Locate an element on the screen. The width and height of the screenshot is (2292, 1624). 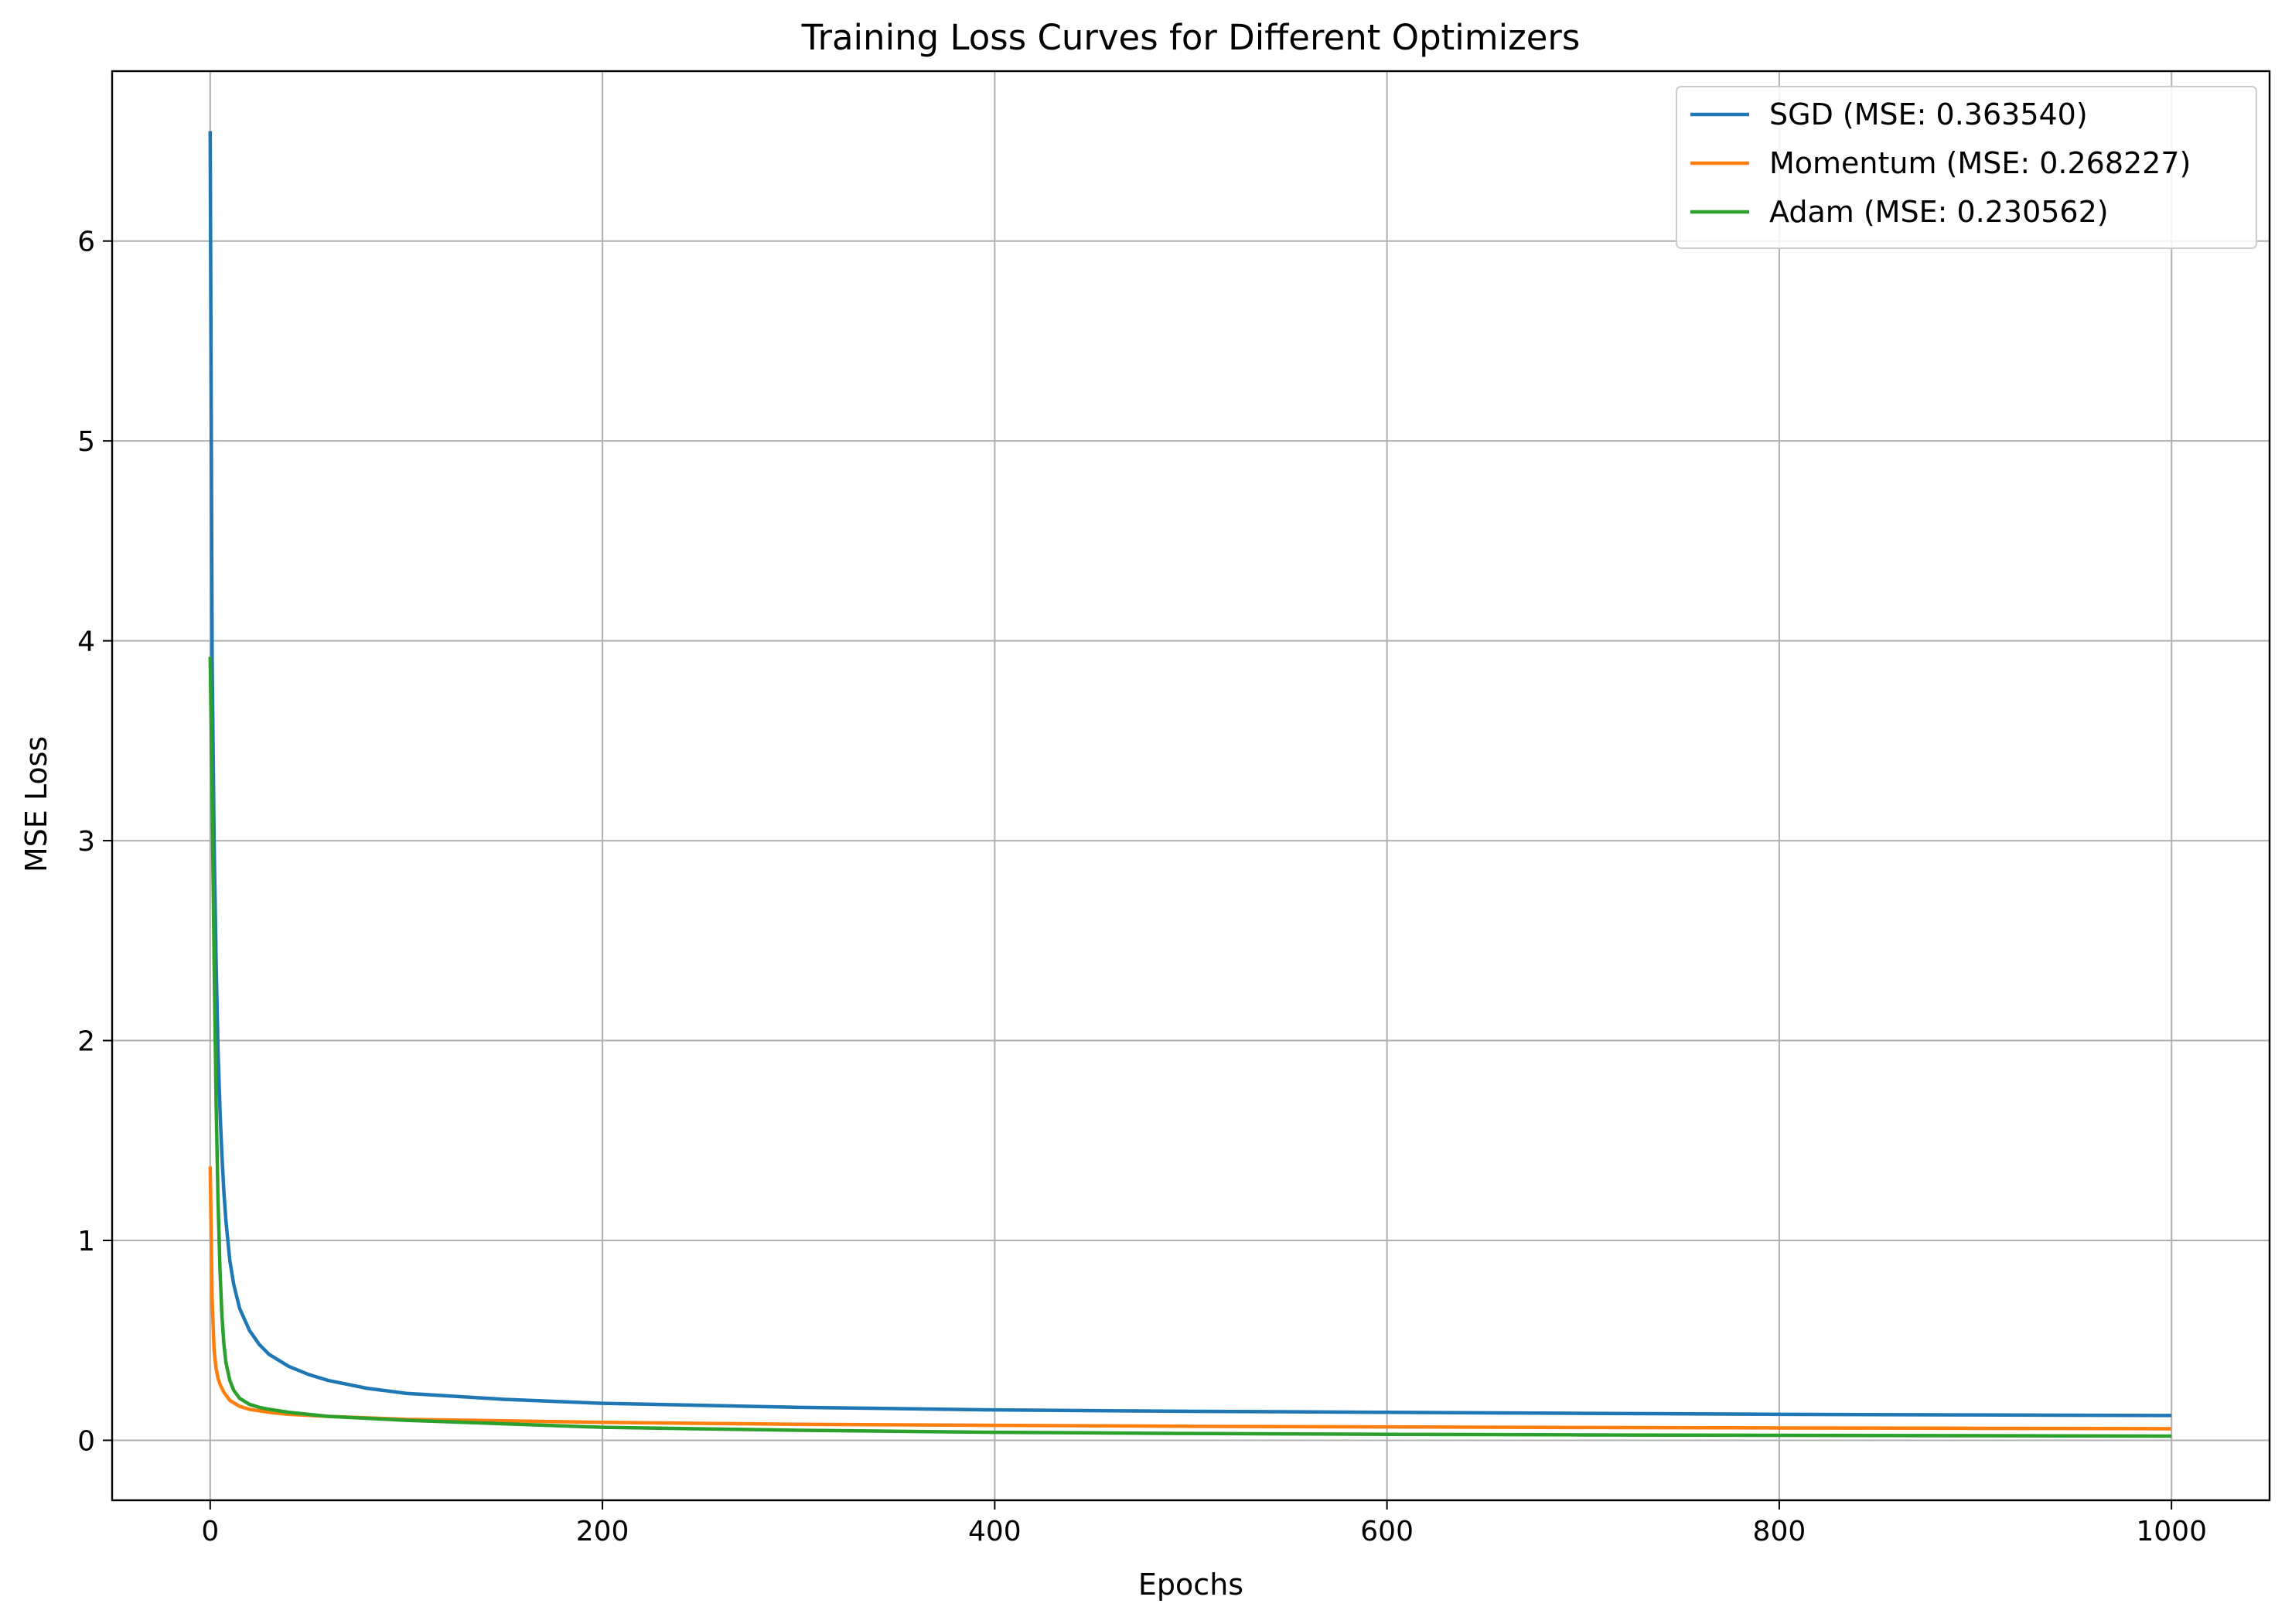
x-tick-label: 1000 is located at coordinates (2171, 1531).